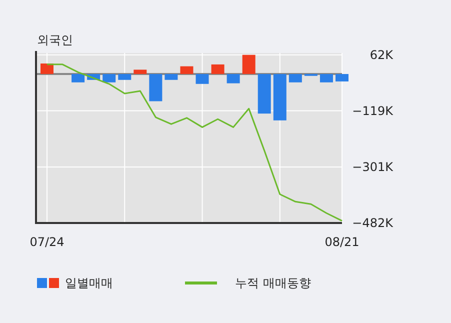  I want to click on legend-label: 누적 매매동향, so click(273, 283).